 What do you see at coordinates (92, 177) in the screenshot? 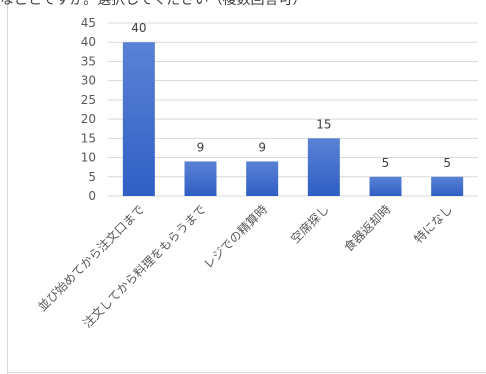
I see `y-tick-label: 5` at bounding box center [92, 177].